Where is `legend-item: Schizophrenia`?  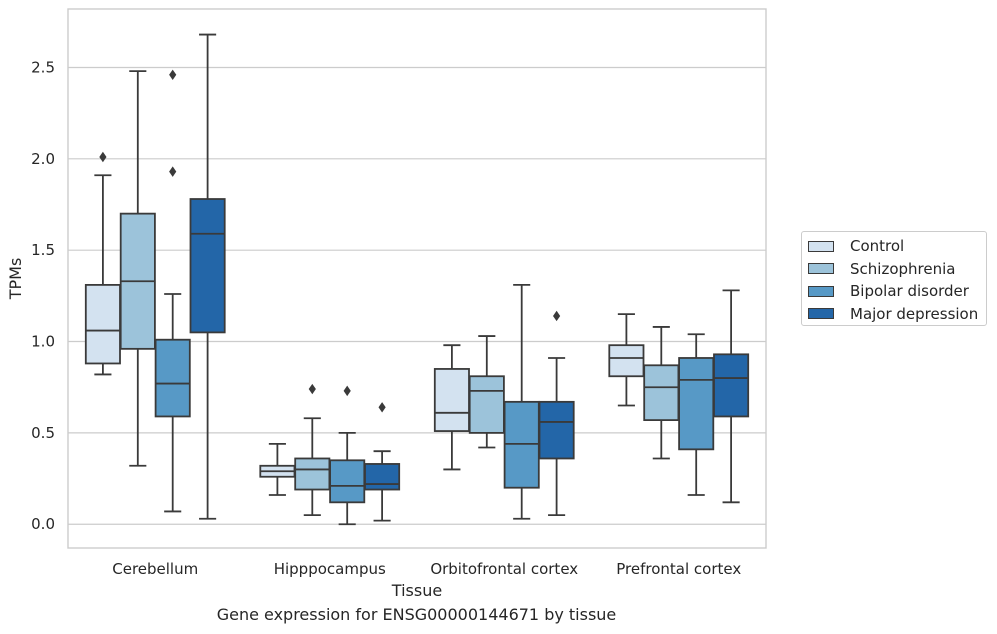
legend-item: Schizophrenia is located at coordinates (897, 269).